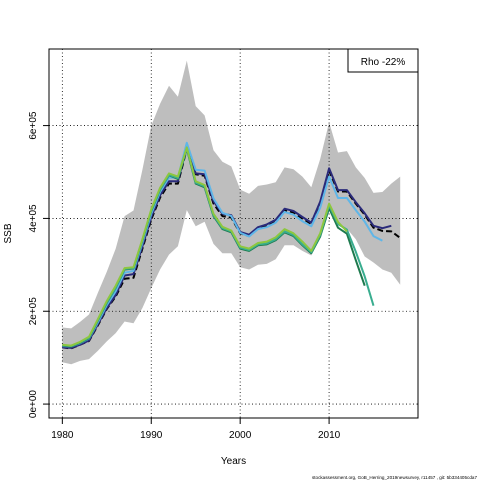  Describe the element at coordinates (33, 404) in the screenshot. I see `y-tick-label: 0e+00` at that location.